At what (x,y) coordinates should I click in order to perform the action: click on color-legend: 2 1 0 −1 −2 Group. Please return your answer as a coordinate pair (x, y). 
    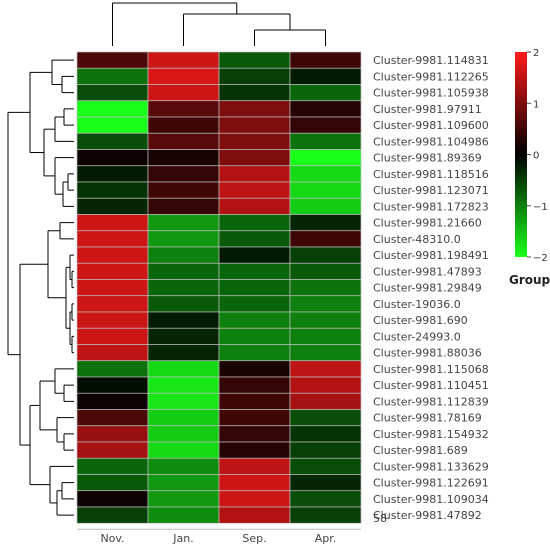
    Looking at the image, I should click on (529, 167).